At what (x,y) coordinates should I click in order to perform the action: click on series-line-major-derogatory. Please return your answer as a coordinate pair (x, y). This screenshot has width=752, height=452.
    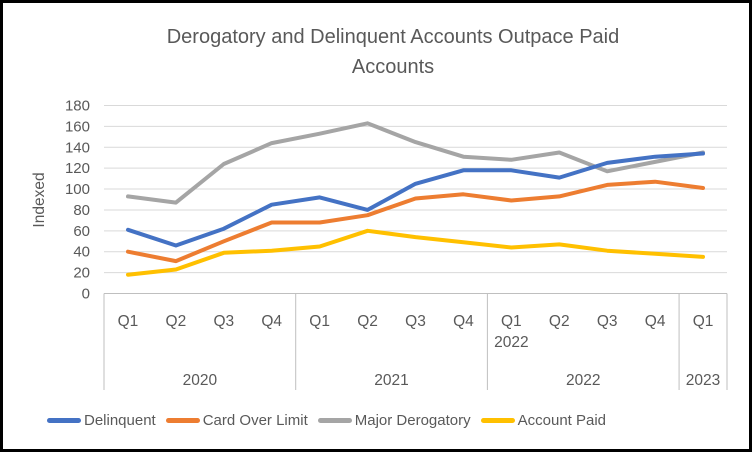
    Looking at the image, I should click on (415, 163).